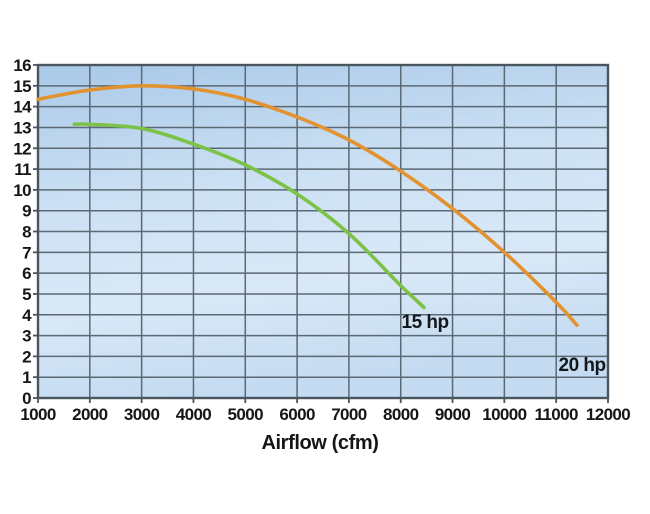  What do you see at coordinates (26, 273) in the screenshot?
I see `y-tick-label: 6` at bounding box center [26, 273].